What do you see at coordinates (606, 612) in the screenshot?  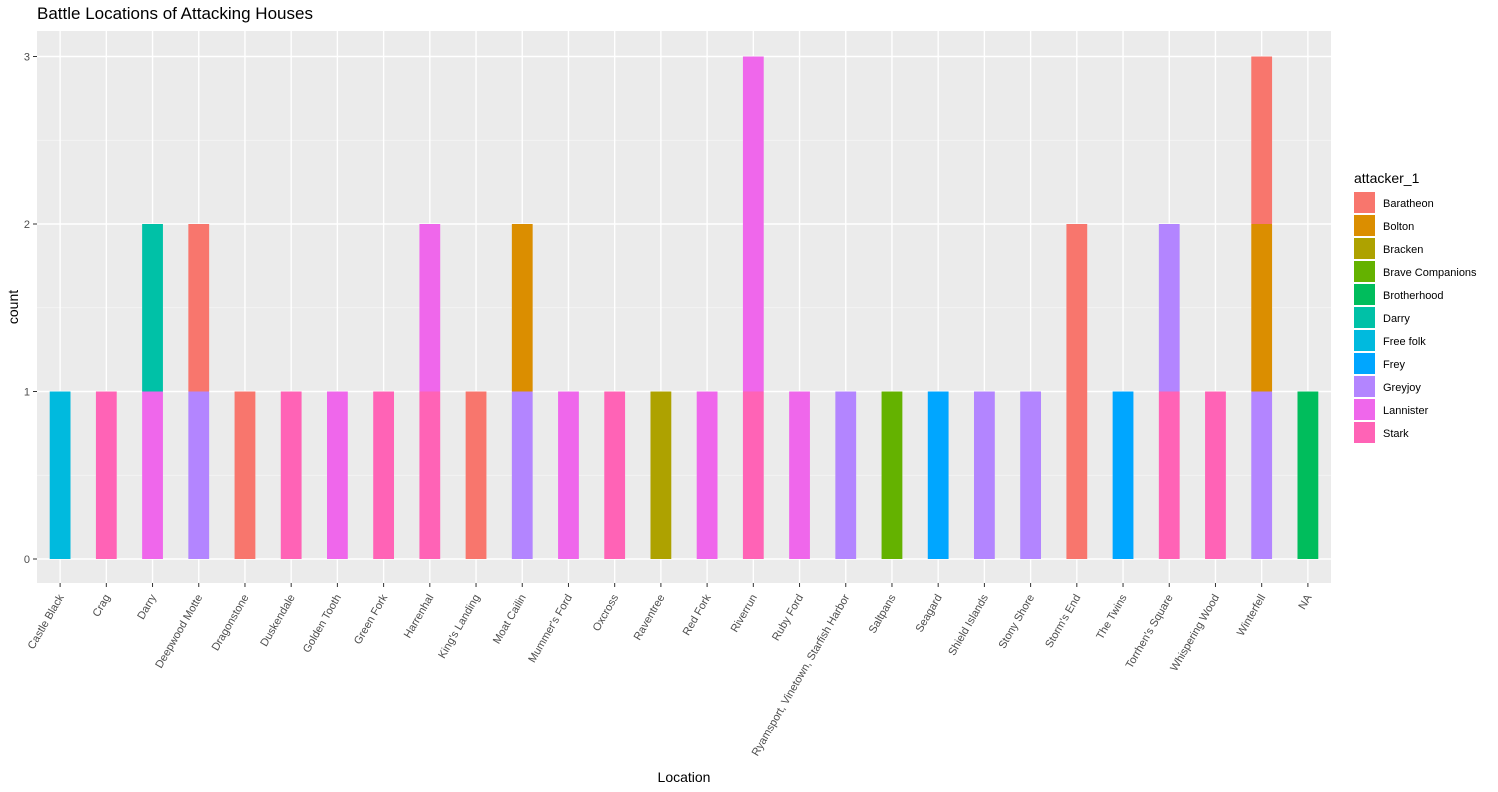 I see `x-tick-label: Oxcross` at bounding box center [606, 612].